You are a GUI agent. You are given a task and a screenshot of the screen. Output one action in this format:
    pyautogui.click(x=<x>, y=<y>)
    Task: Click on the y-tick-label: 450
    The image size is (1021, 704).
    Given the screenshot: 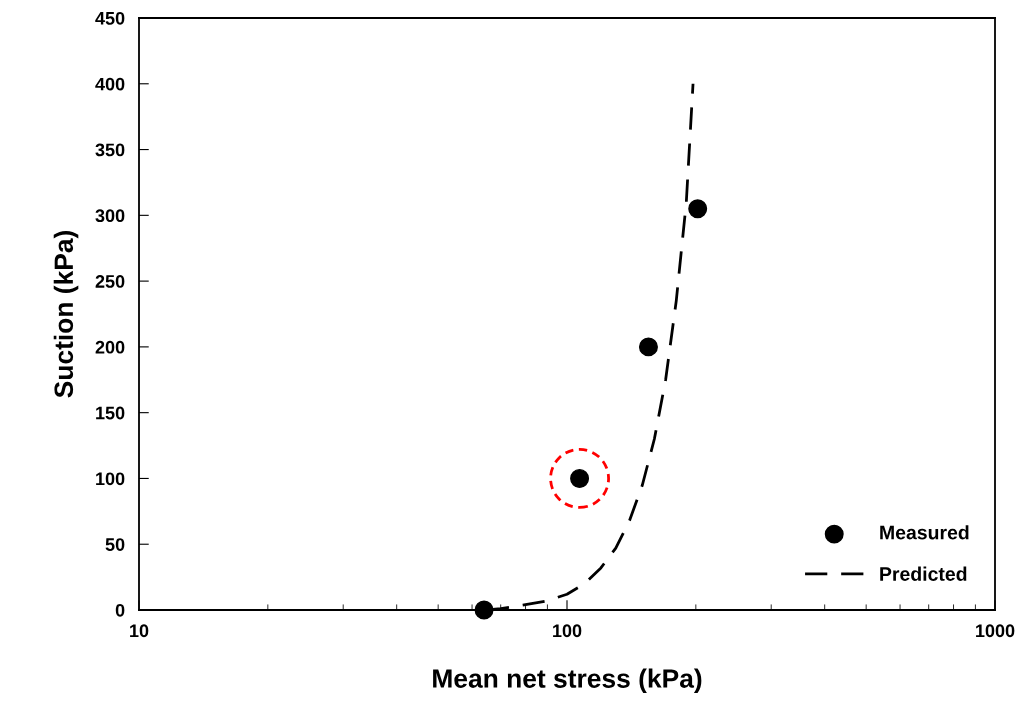 What is the action you would take?
    pyautogui.click(x=110, y=18)
    